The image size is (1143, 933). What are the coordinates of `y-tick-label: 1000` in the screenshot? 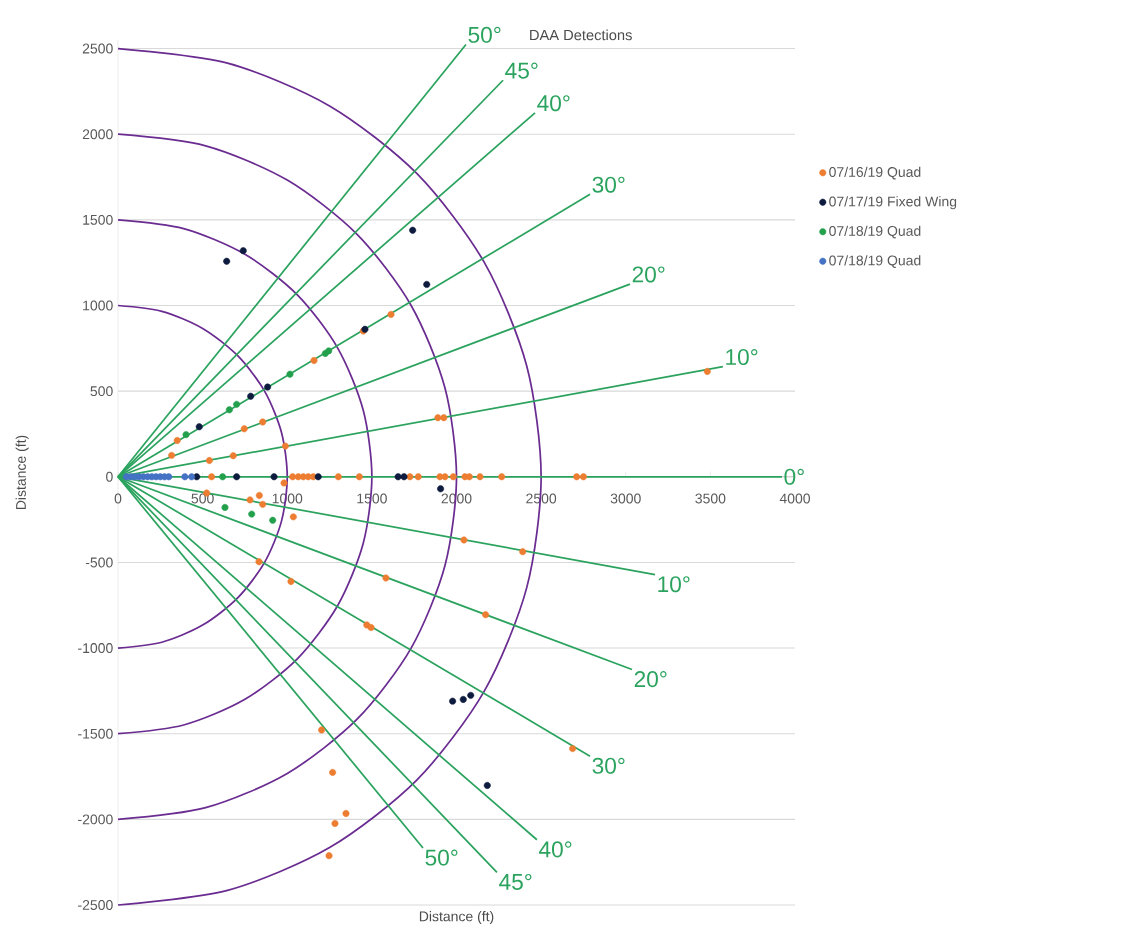 It's located at (98, 305).